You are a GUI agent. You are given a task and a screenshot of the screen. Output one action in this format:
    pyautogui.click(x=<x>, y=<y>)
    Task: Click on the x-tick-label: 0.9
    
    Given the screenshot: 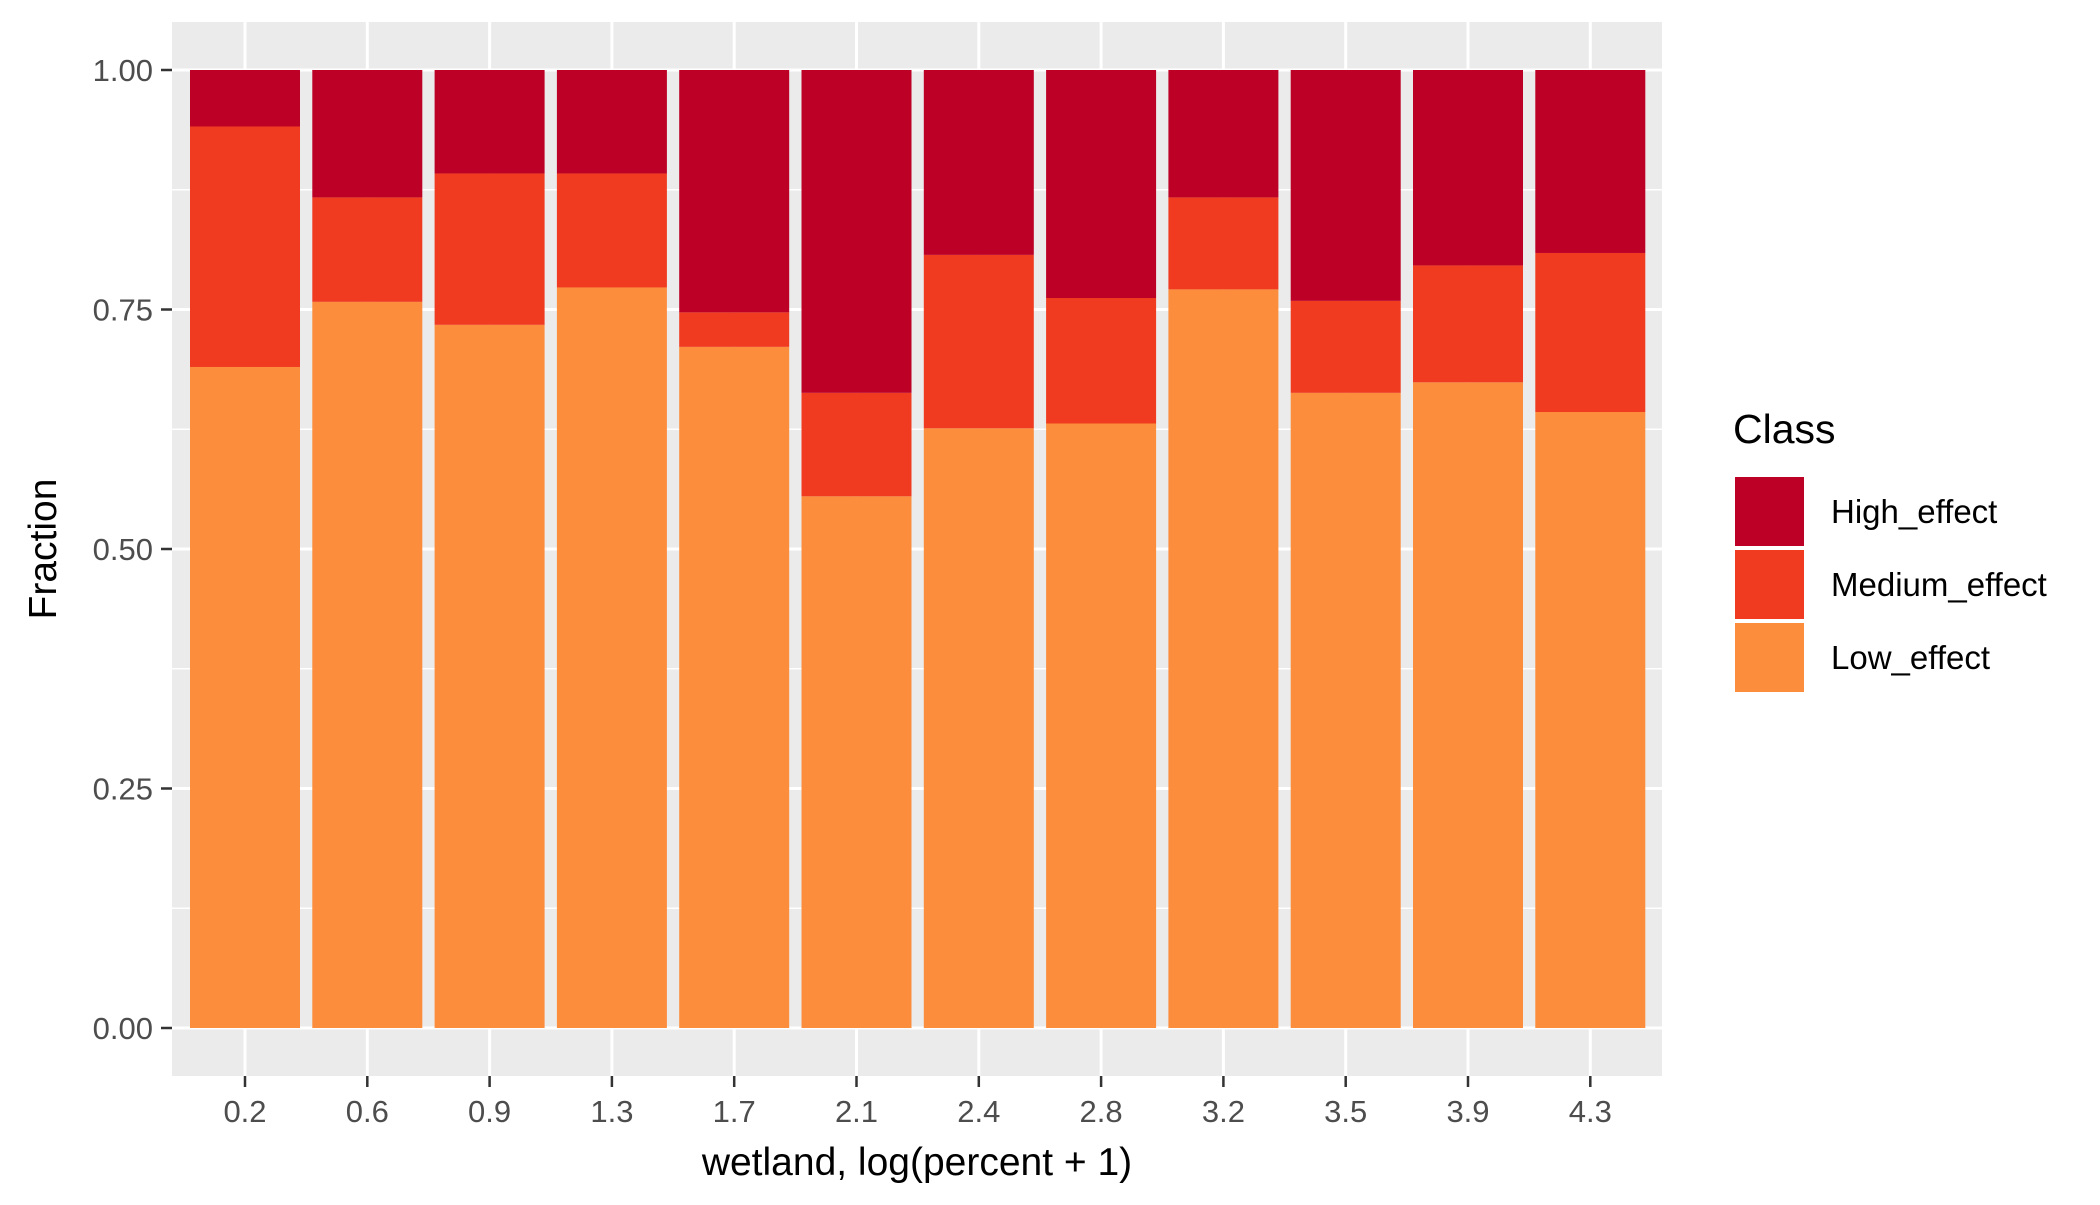 What is the action you would take?
    pyautogui.click(x=489, y=1111)
    